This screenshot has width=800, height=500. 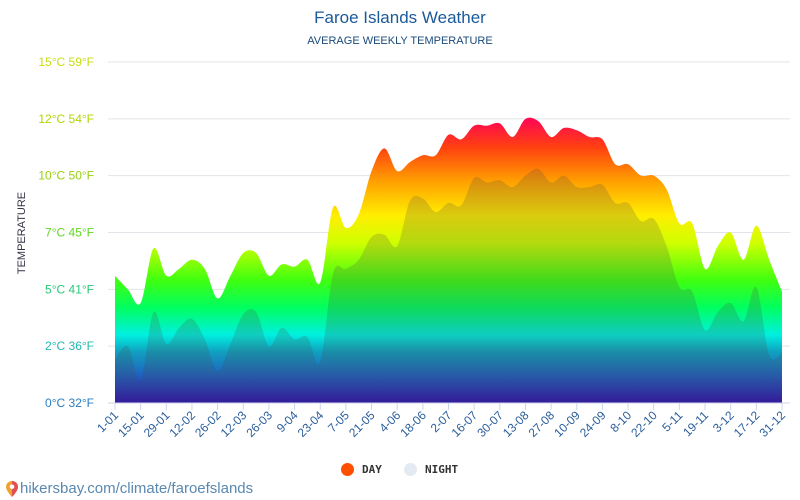 What do you see at coordinates (69, 233) in the screenshot?
I see `y-tick-label: 7°C 45°F` at bounding box center [69, 233].